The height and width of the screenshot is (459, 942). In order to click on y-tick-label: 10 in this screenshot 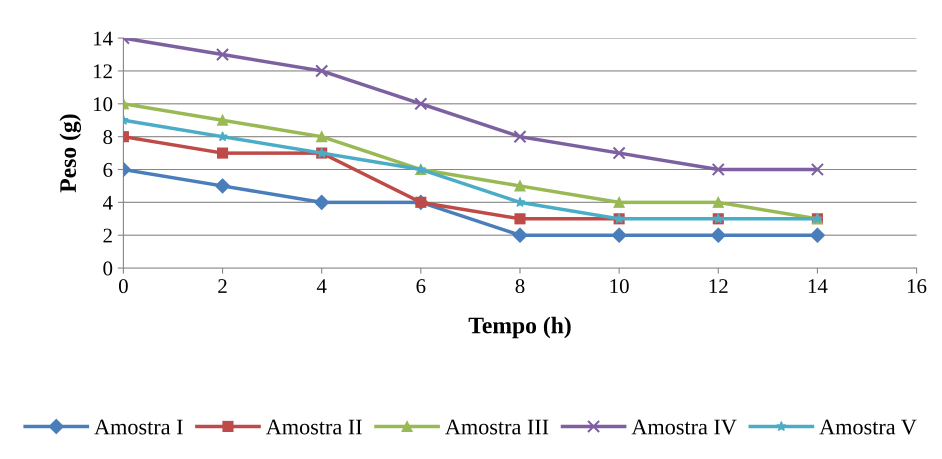, I will do `click(103, 104)`.